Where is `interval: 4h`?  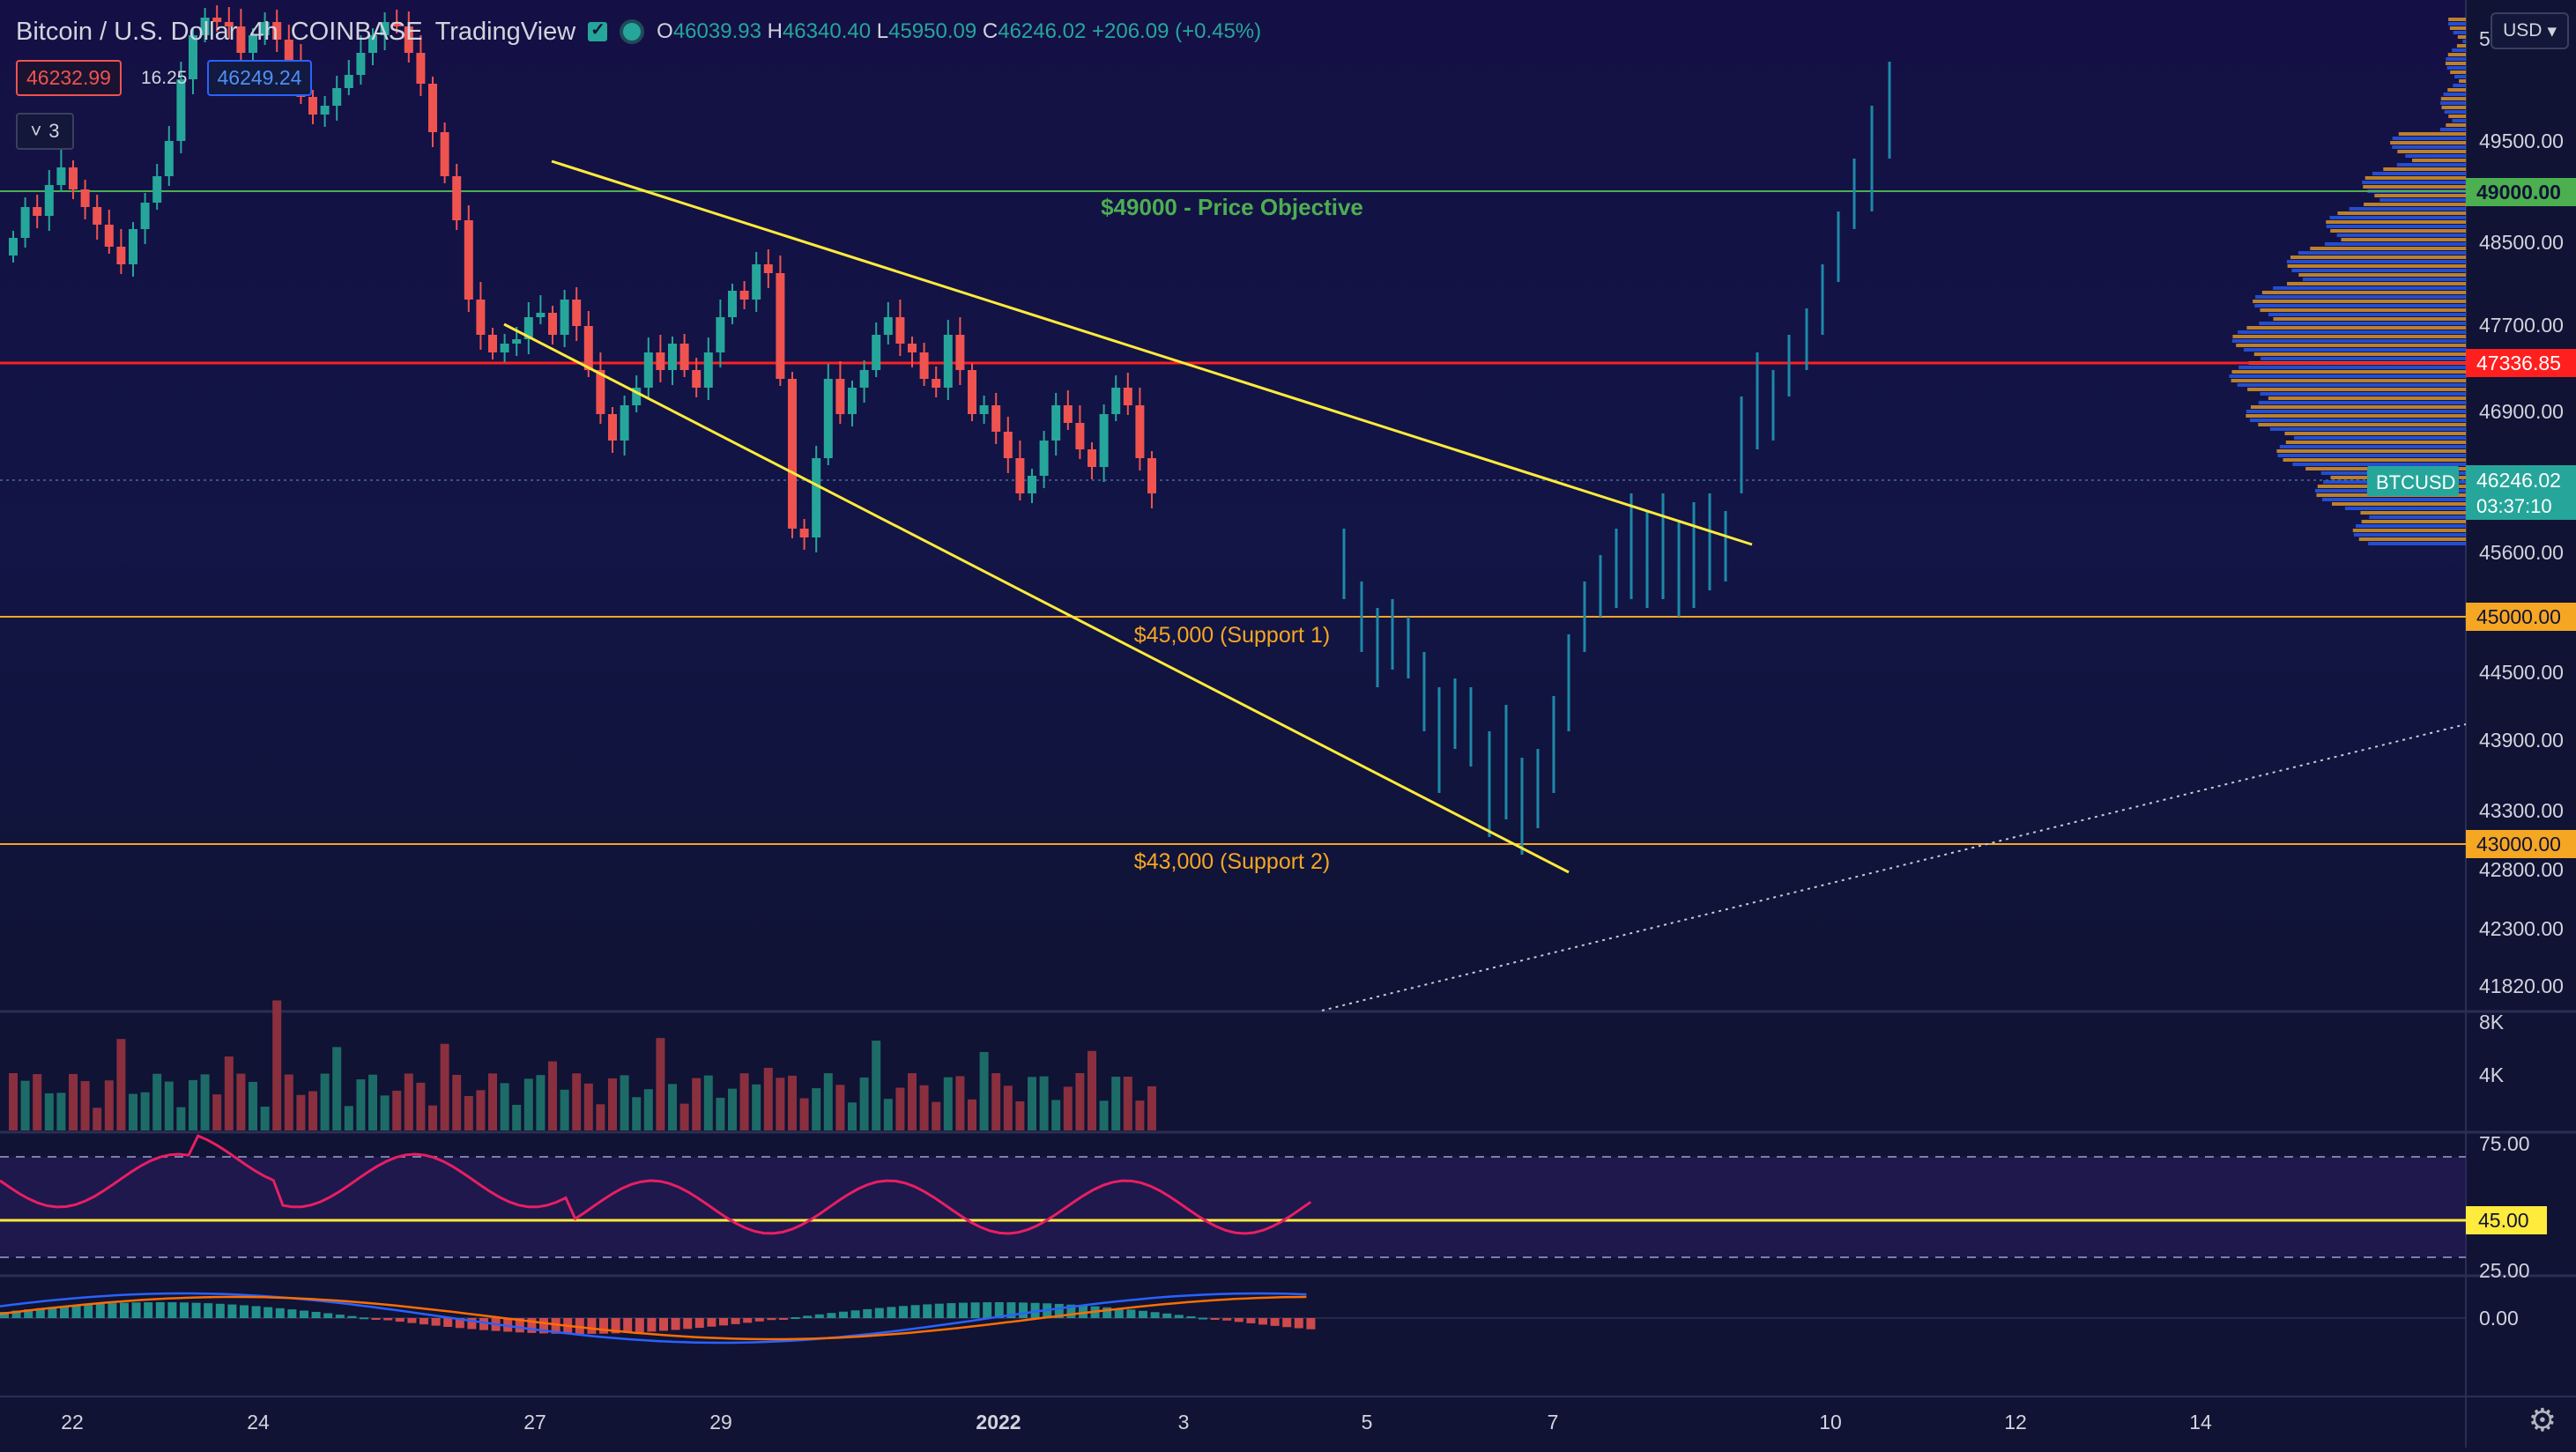
interval: 4h is located at coordinates (263, 31).